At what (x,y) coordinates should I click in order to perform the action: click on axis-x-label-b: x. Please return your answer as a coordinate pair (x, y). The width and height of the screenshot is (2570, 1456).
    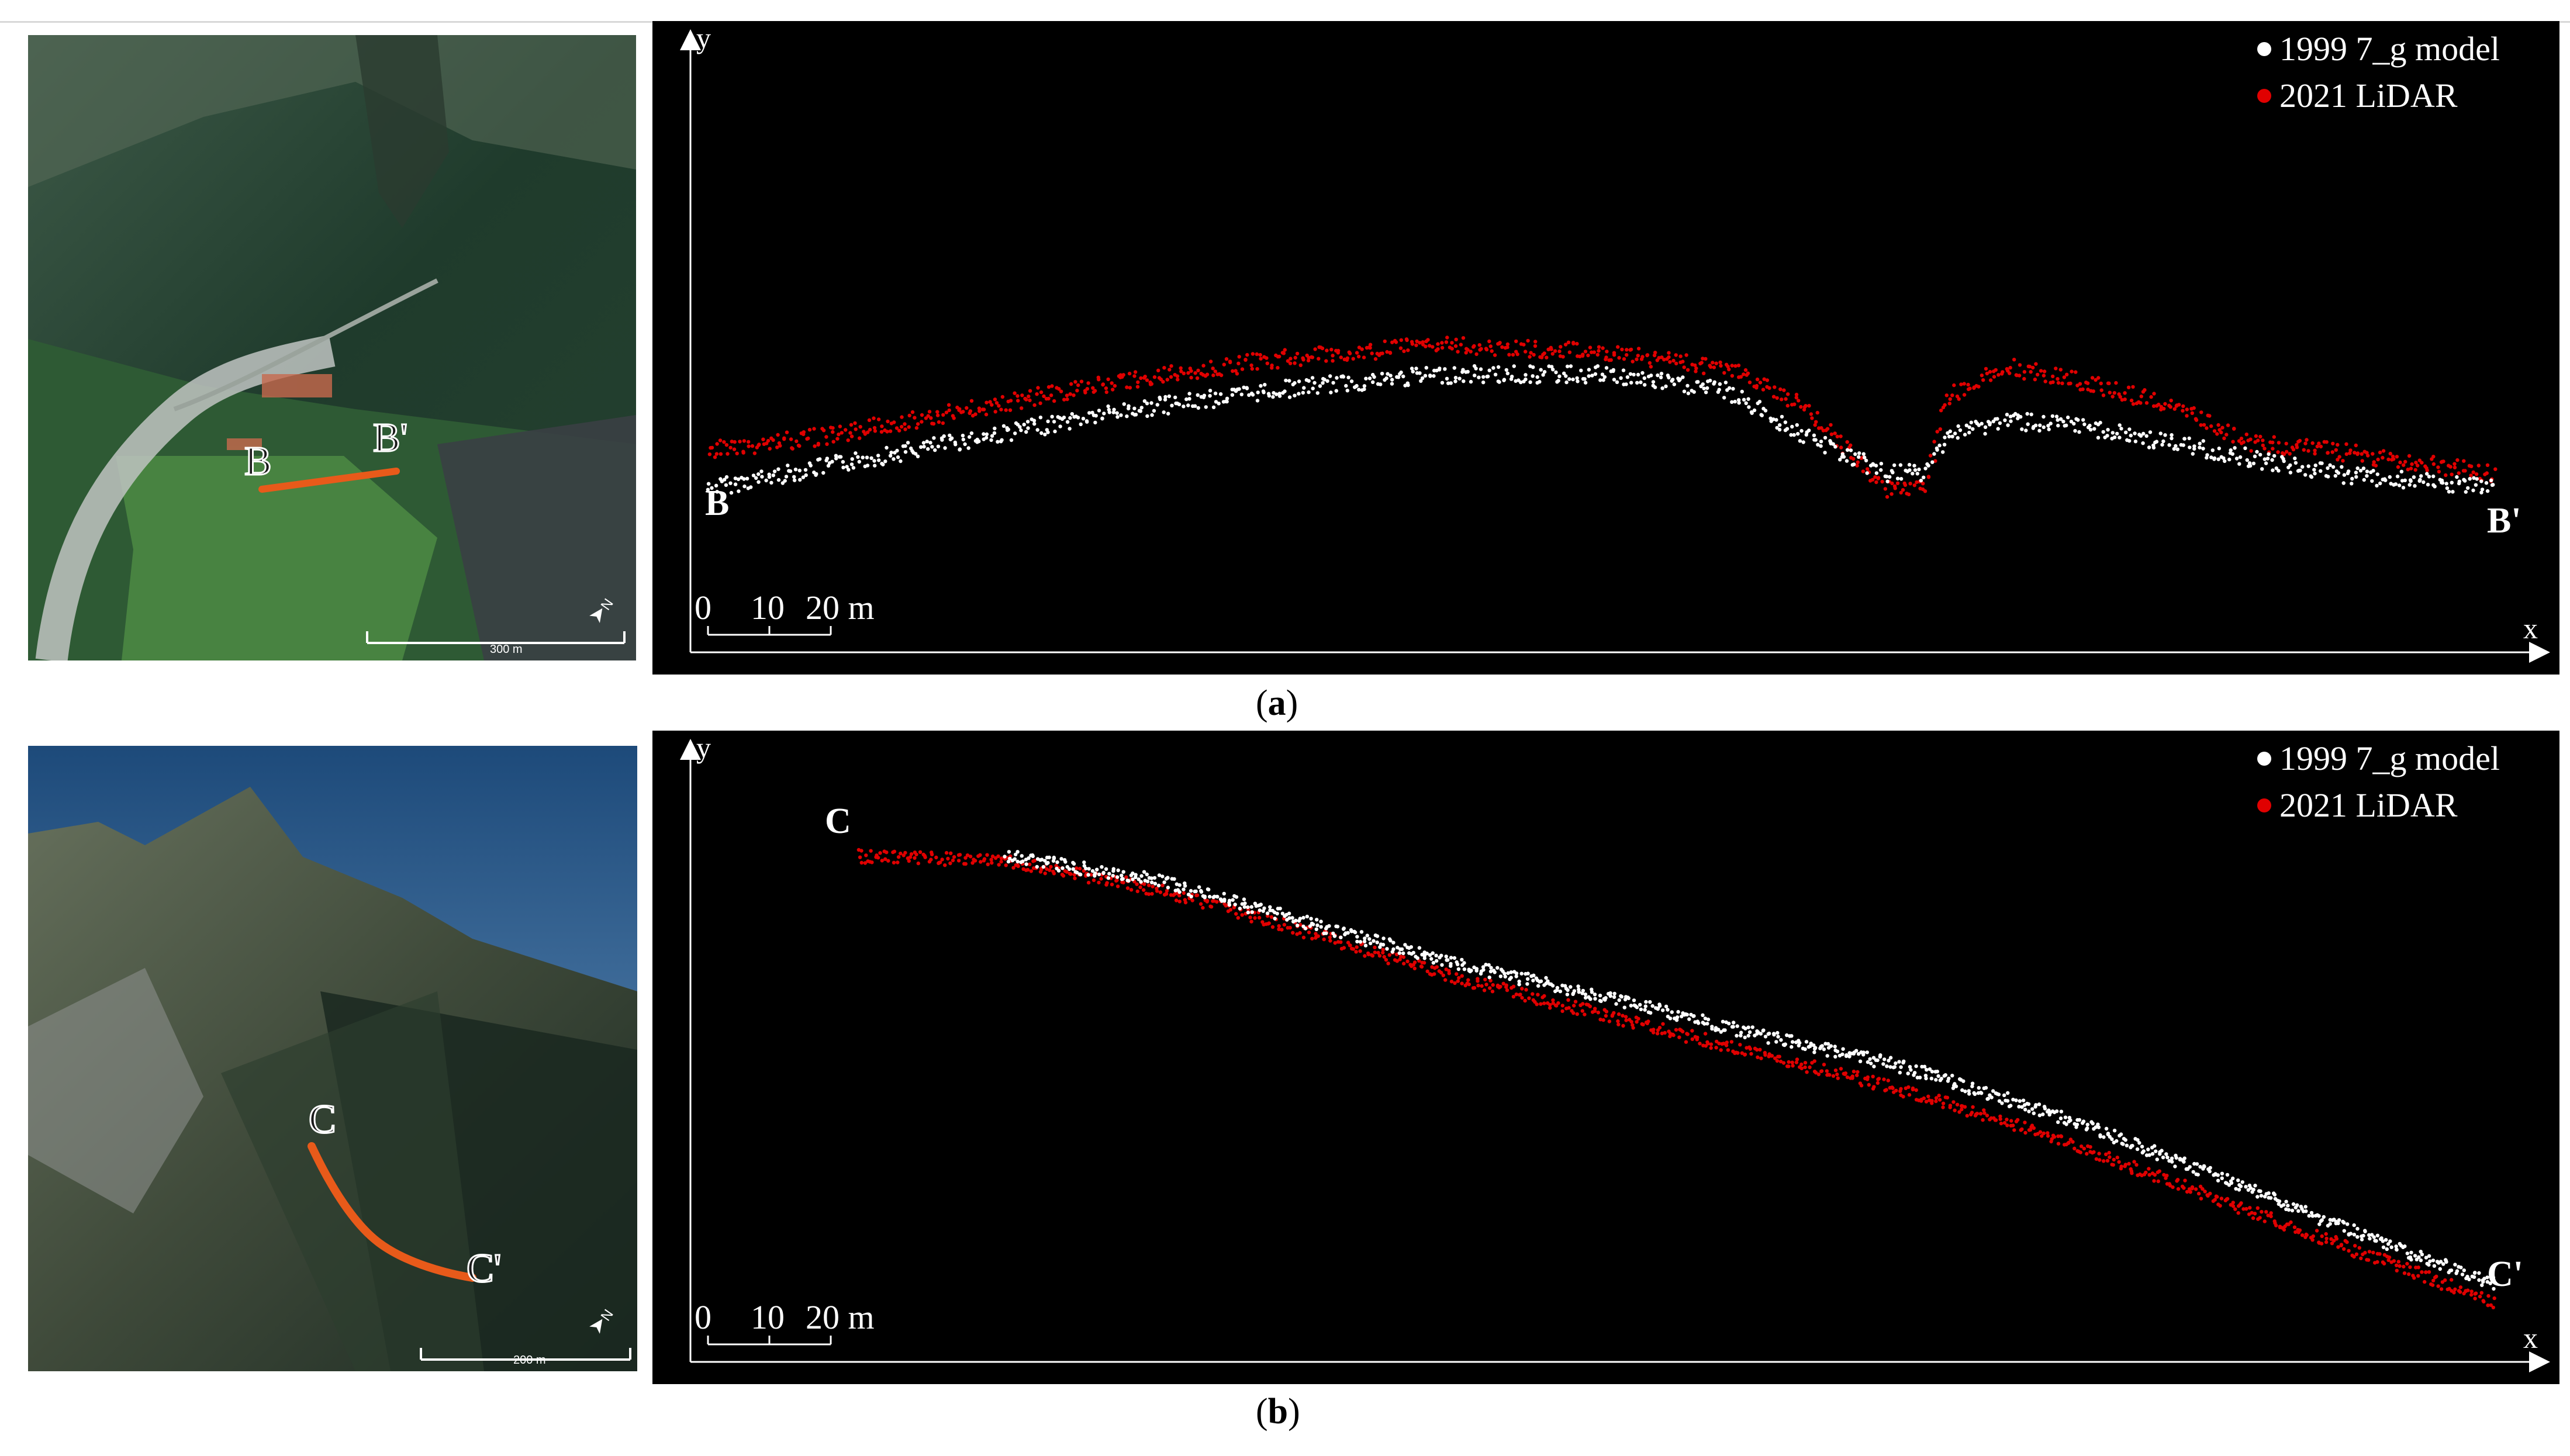
    Looking at the image, I should click on (2530, 1338).